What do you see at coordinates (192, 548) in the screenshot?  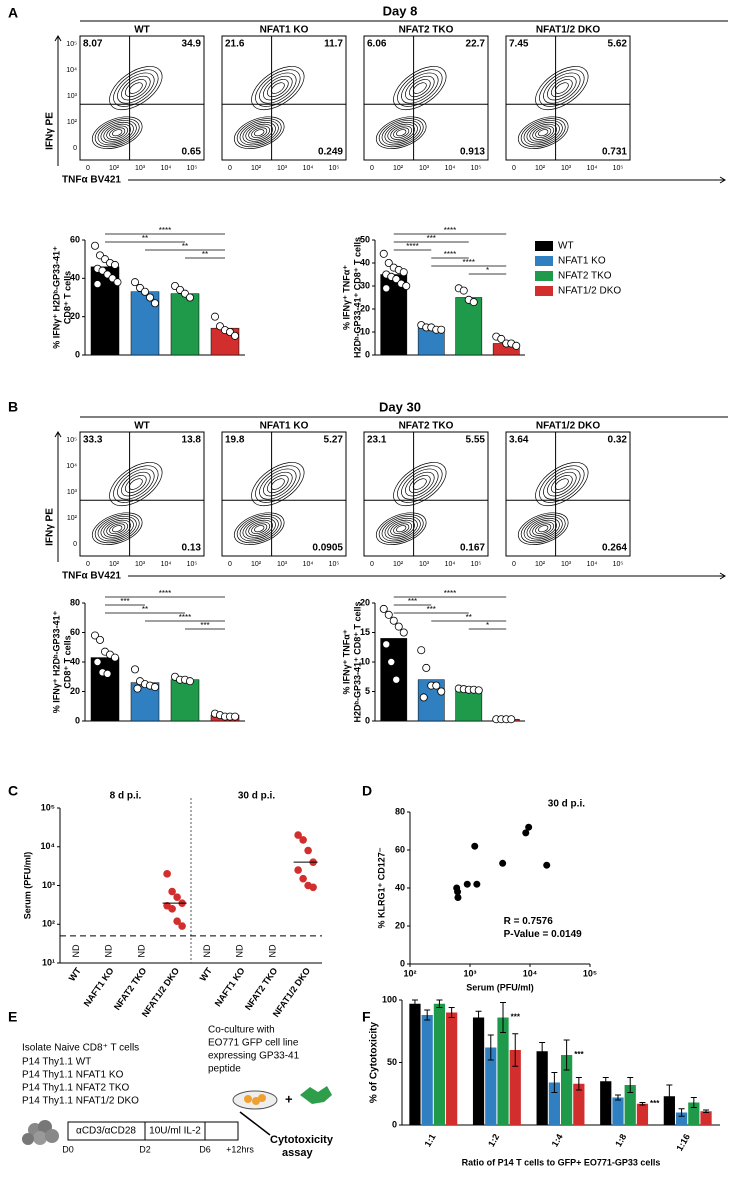 I see `quadrant-value: 0.13` at bounding box center [192, 548].